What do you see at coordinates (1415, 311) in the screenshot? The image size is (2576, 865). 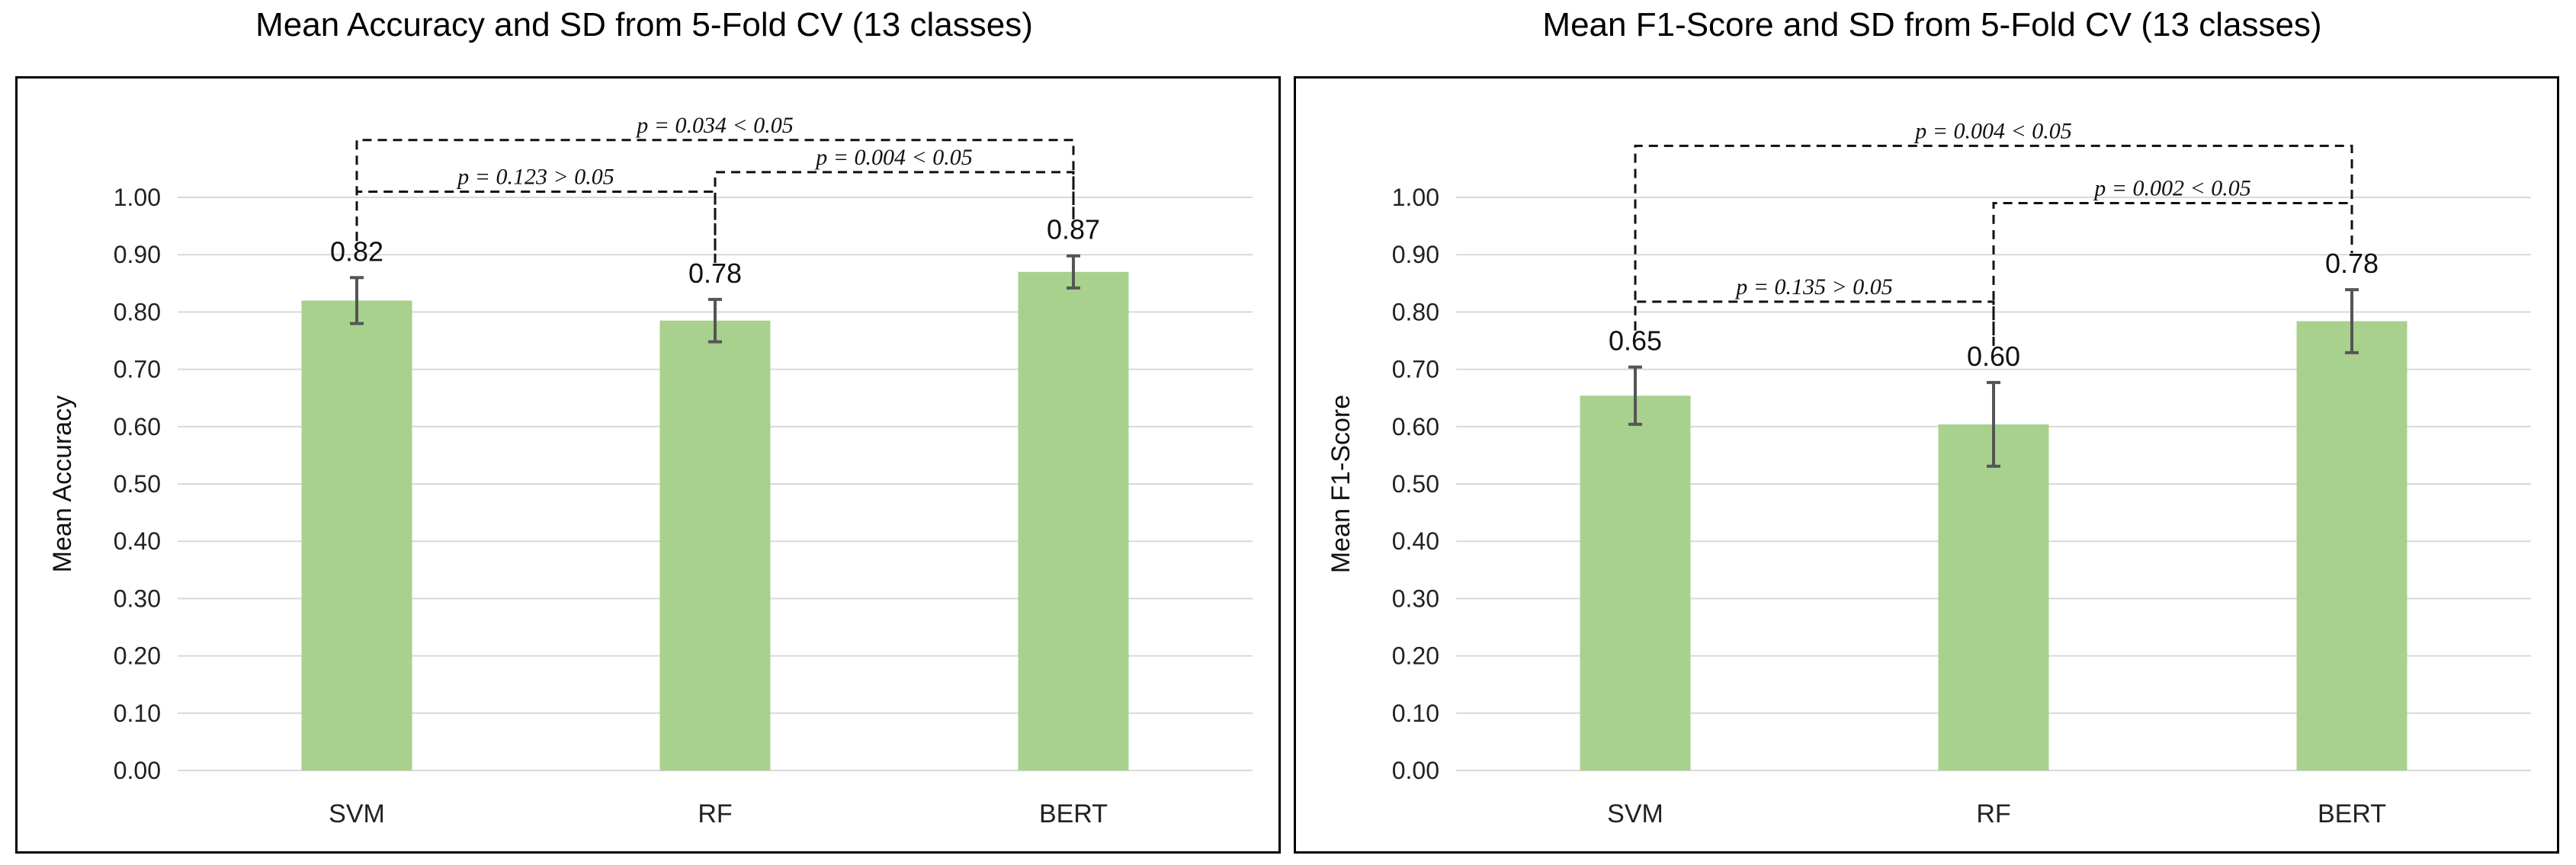 I see `f1-y-tick-label: 0.80` at bounding box center [1415, 311].